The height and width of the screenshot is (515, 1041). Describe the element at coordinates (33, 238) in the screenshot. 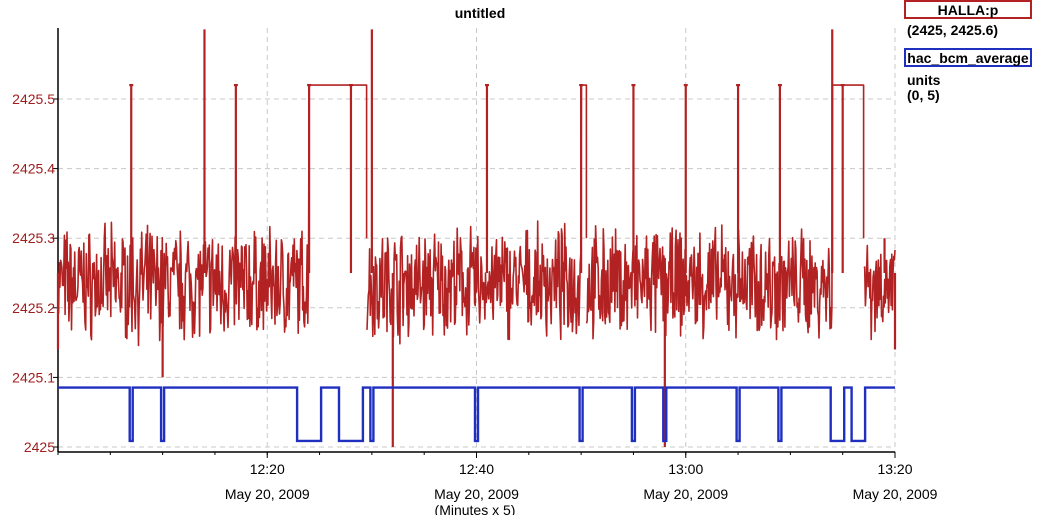

I see `y-tick-label: 2425.3` at that location.